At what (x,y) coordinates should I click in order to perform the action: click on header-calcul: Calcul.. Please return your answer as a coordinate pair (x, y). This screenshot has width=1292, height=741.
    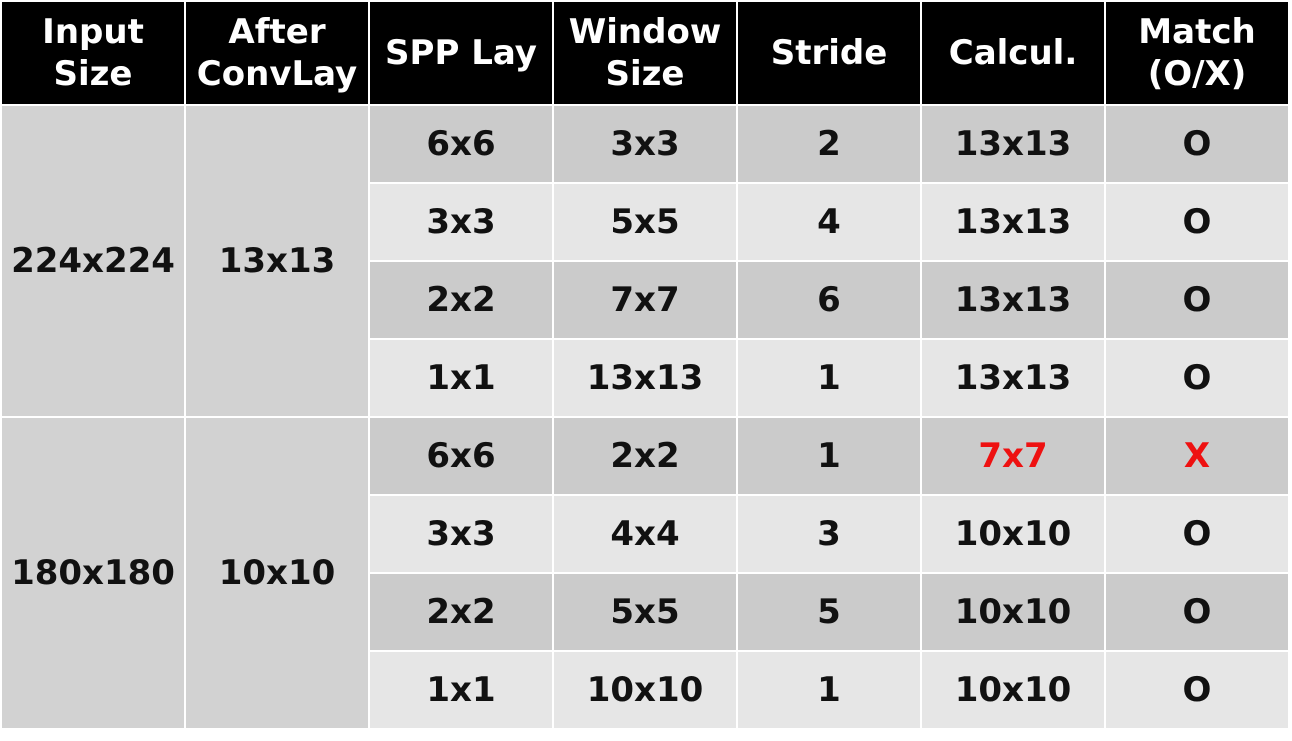
    Looking at the image, I should click on (1013, 53).